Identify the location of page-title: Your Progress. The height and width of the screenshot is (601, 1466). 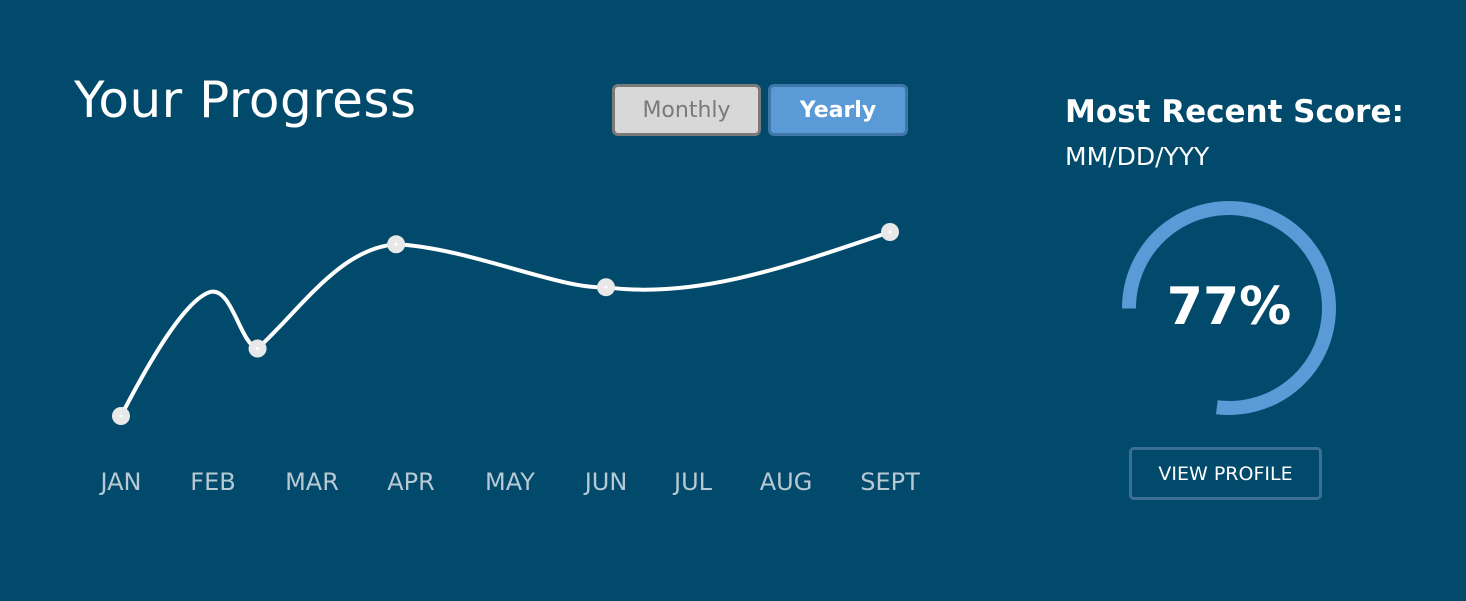
(245, 100).